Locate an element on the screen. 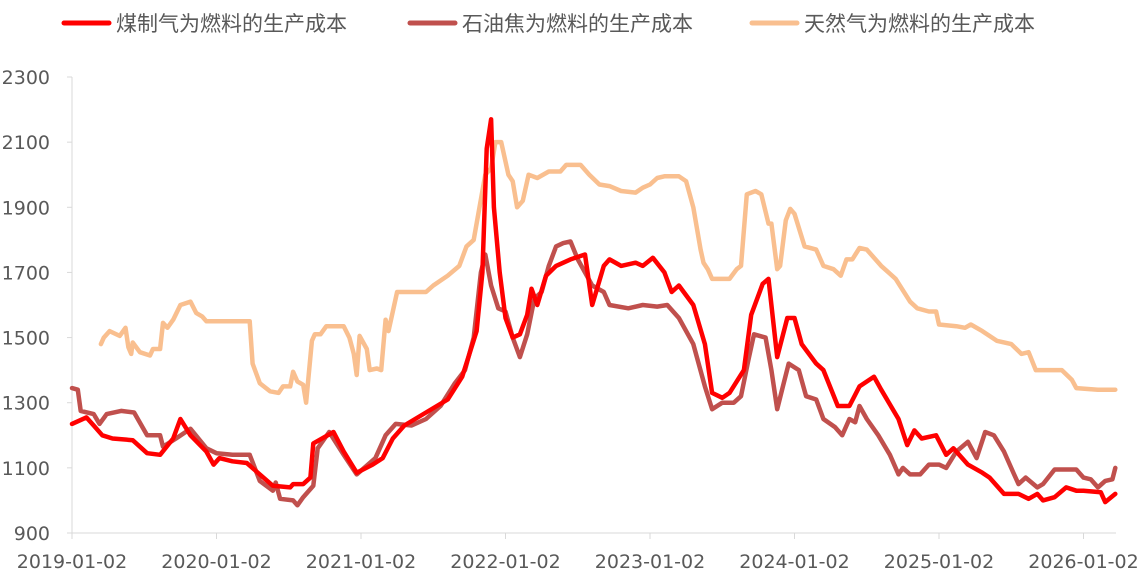 The image size is (1148, 579). legend: 煤制气为燃料的生产成本 石油焦为燃料的生产成本 天然气为燃料的生产成本 is located at coordinates (548, 24).